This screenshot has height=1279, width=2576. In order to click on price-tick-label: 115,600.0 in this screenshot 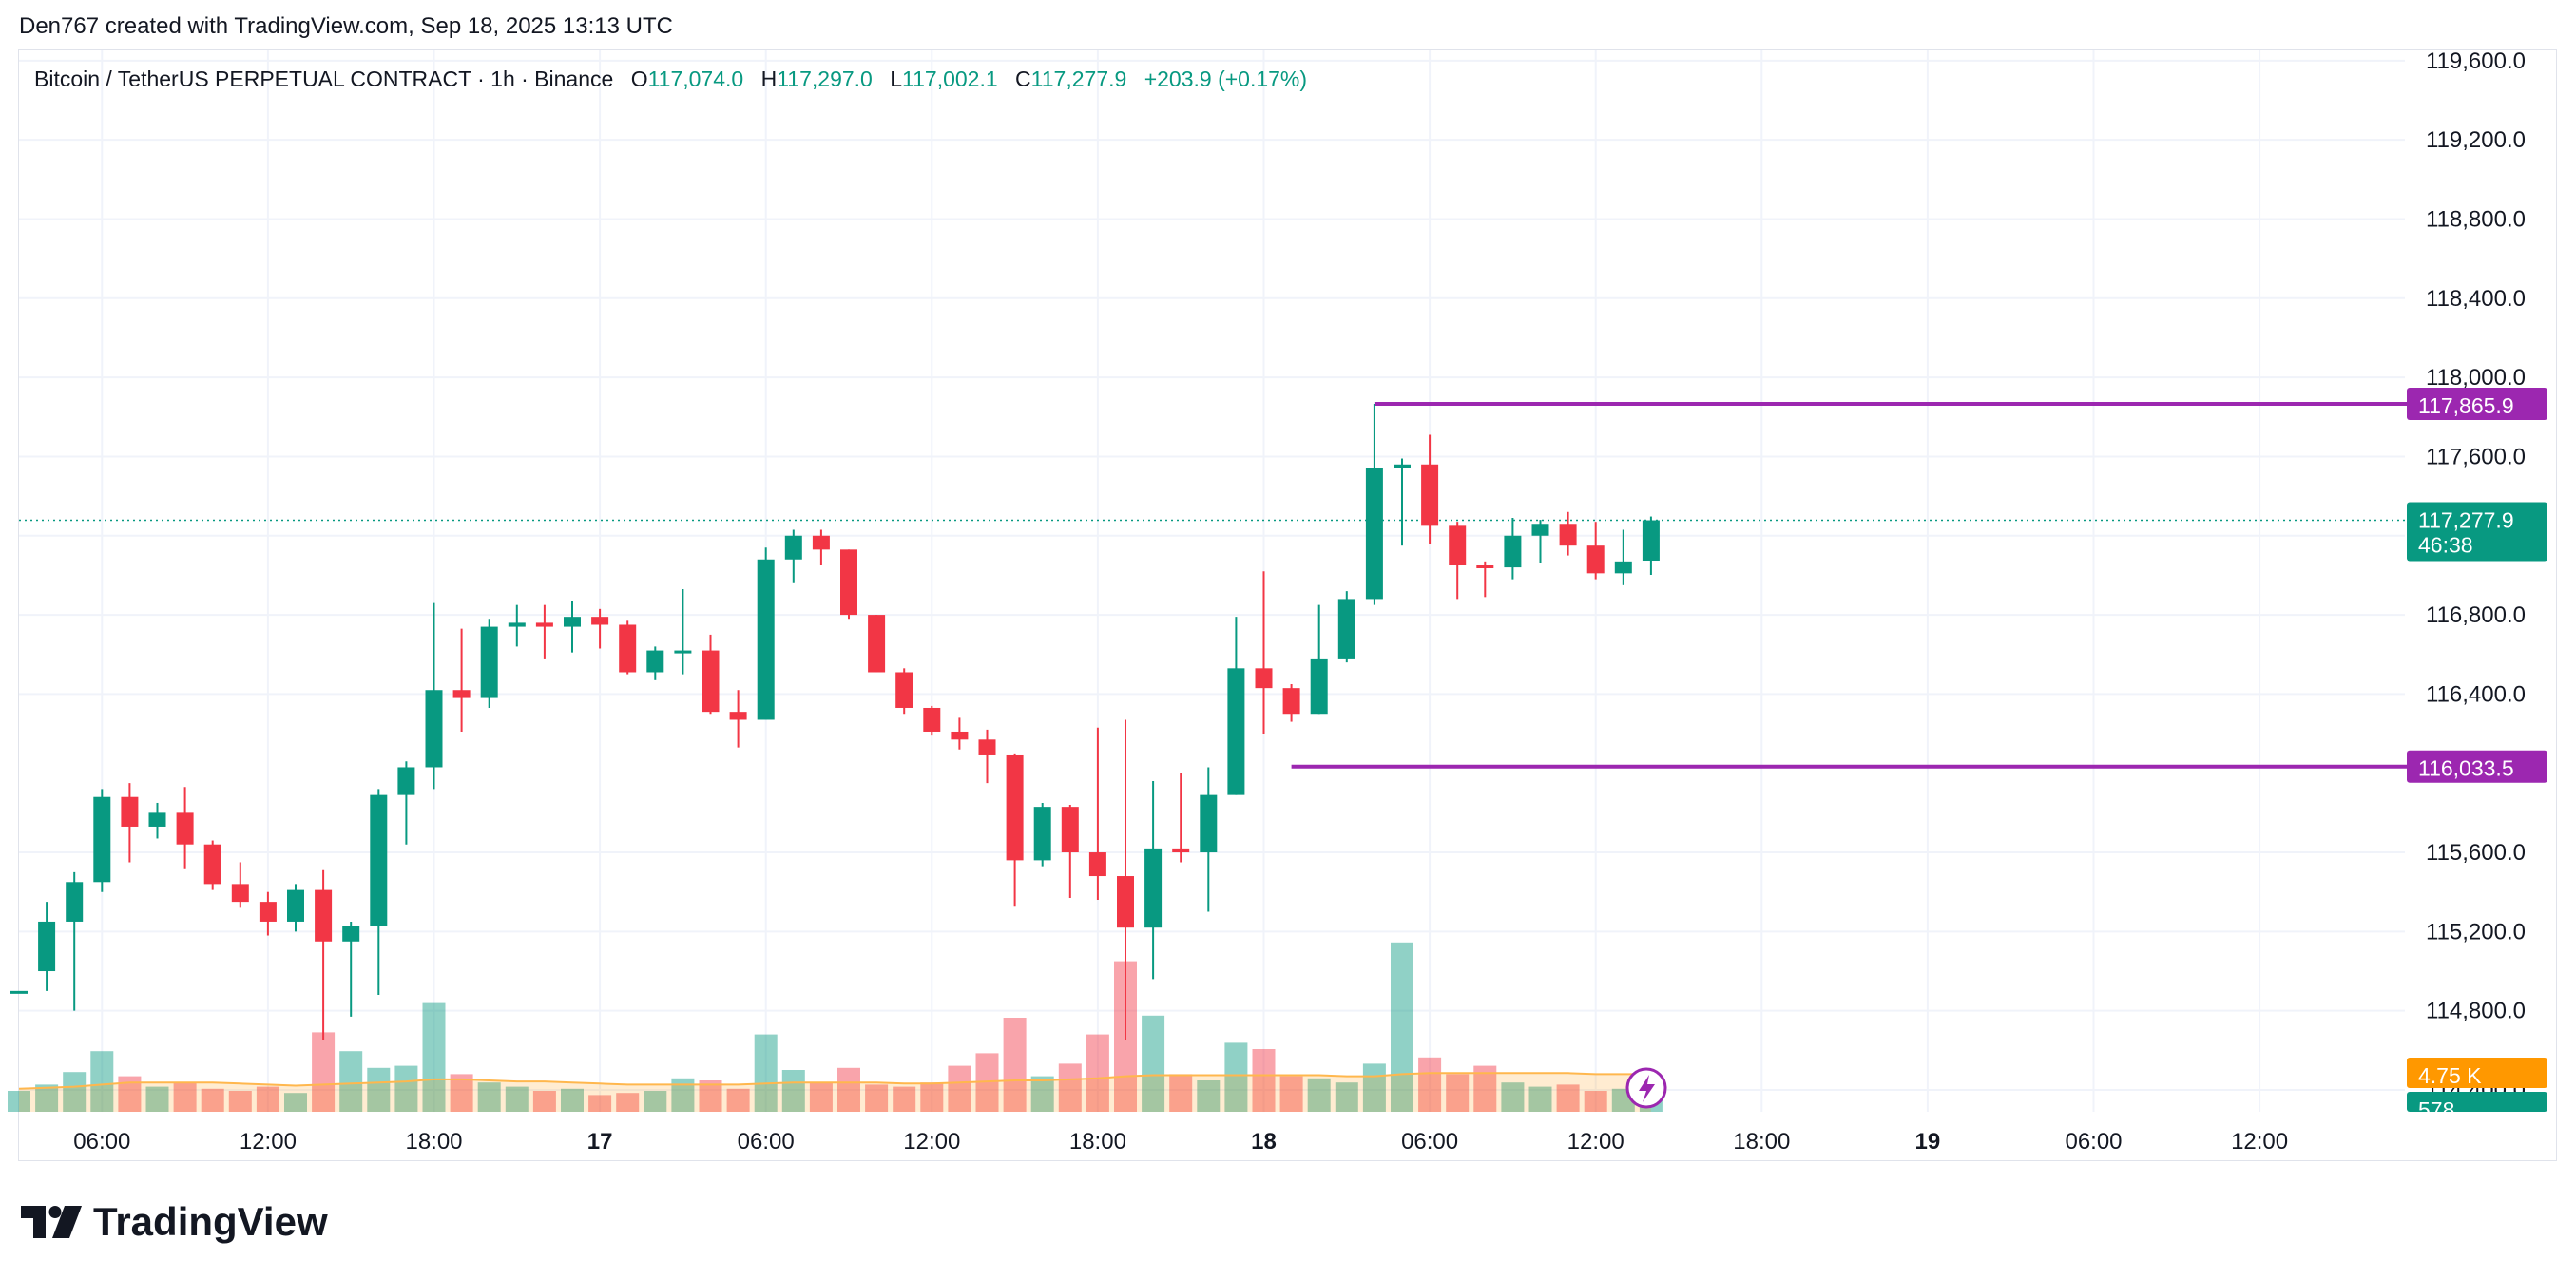, I will do `click(2476, 853)`.